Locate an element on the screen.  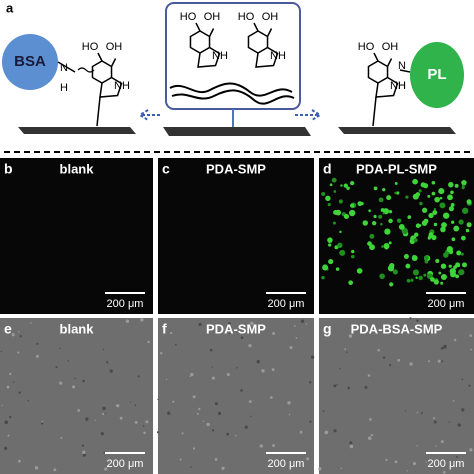
protein-pl is located at coordinates (437, 75).